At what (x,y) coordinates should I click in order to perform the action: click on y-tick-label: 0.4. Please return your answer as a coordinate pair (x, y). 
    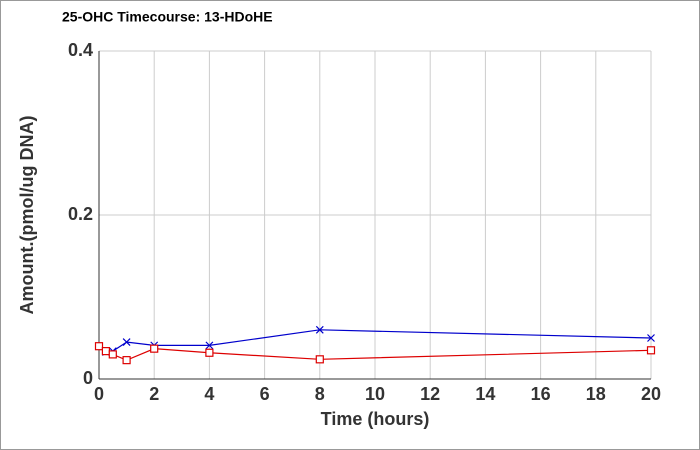
    Looking at the image, I should click on (80, 50).